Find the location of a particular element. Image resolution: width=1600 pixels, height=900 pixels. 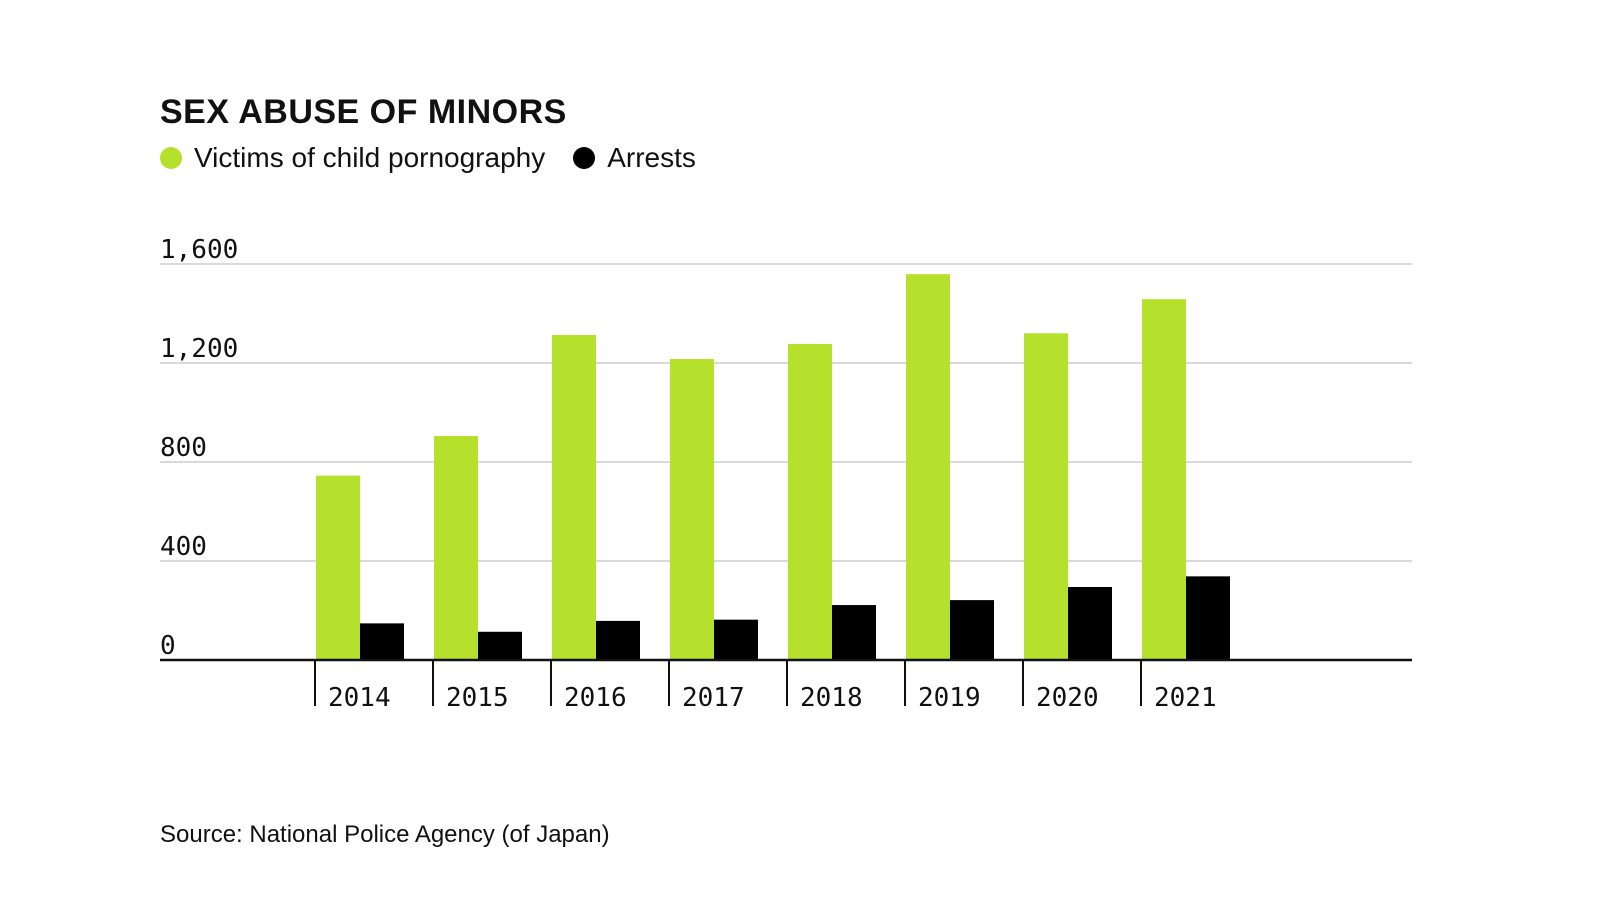

y-tick-label: 0 is located at coordinates (168, 646).